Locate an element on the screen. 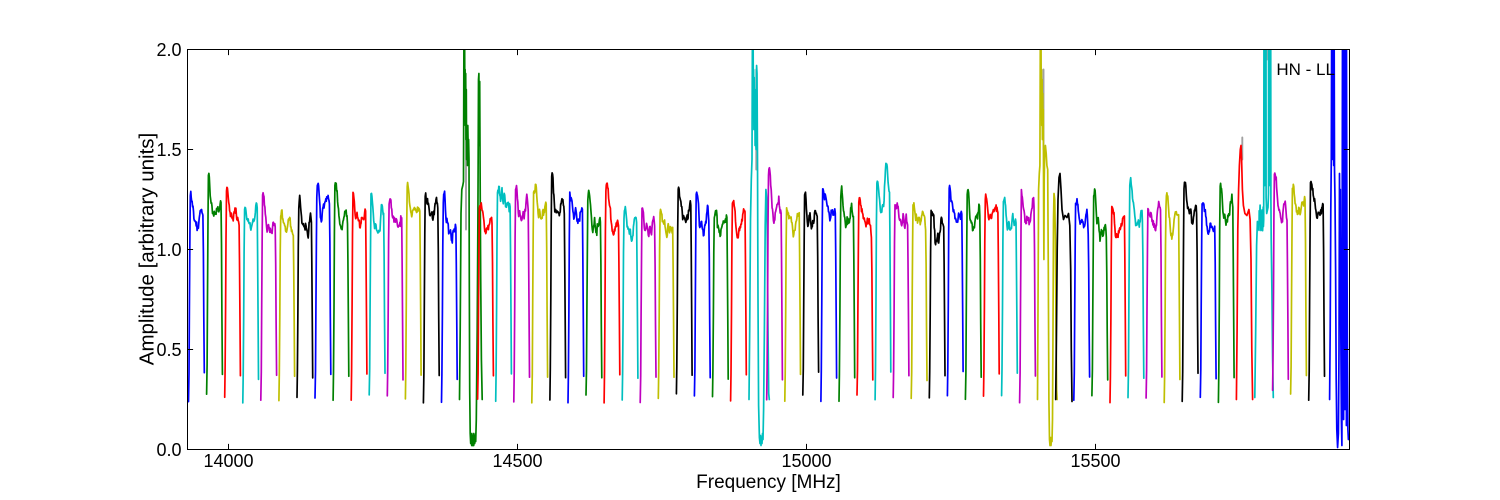  svg-text: Amplitude [arbitrary units] is located at coordinates (147, 249).